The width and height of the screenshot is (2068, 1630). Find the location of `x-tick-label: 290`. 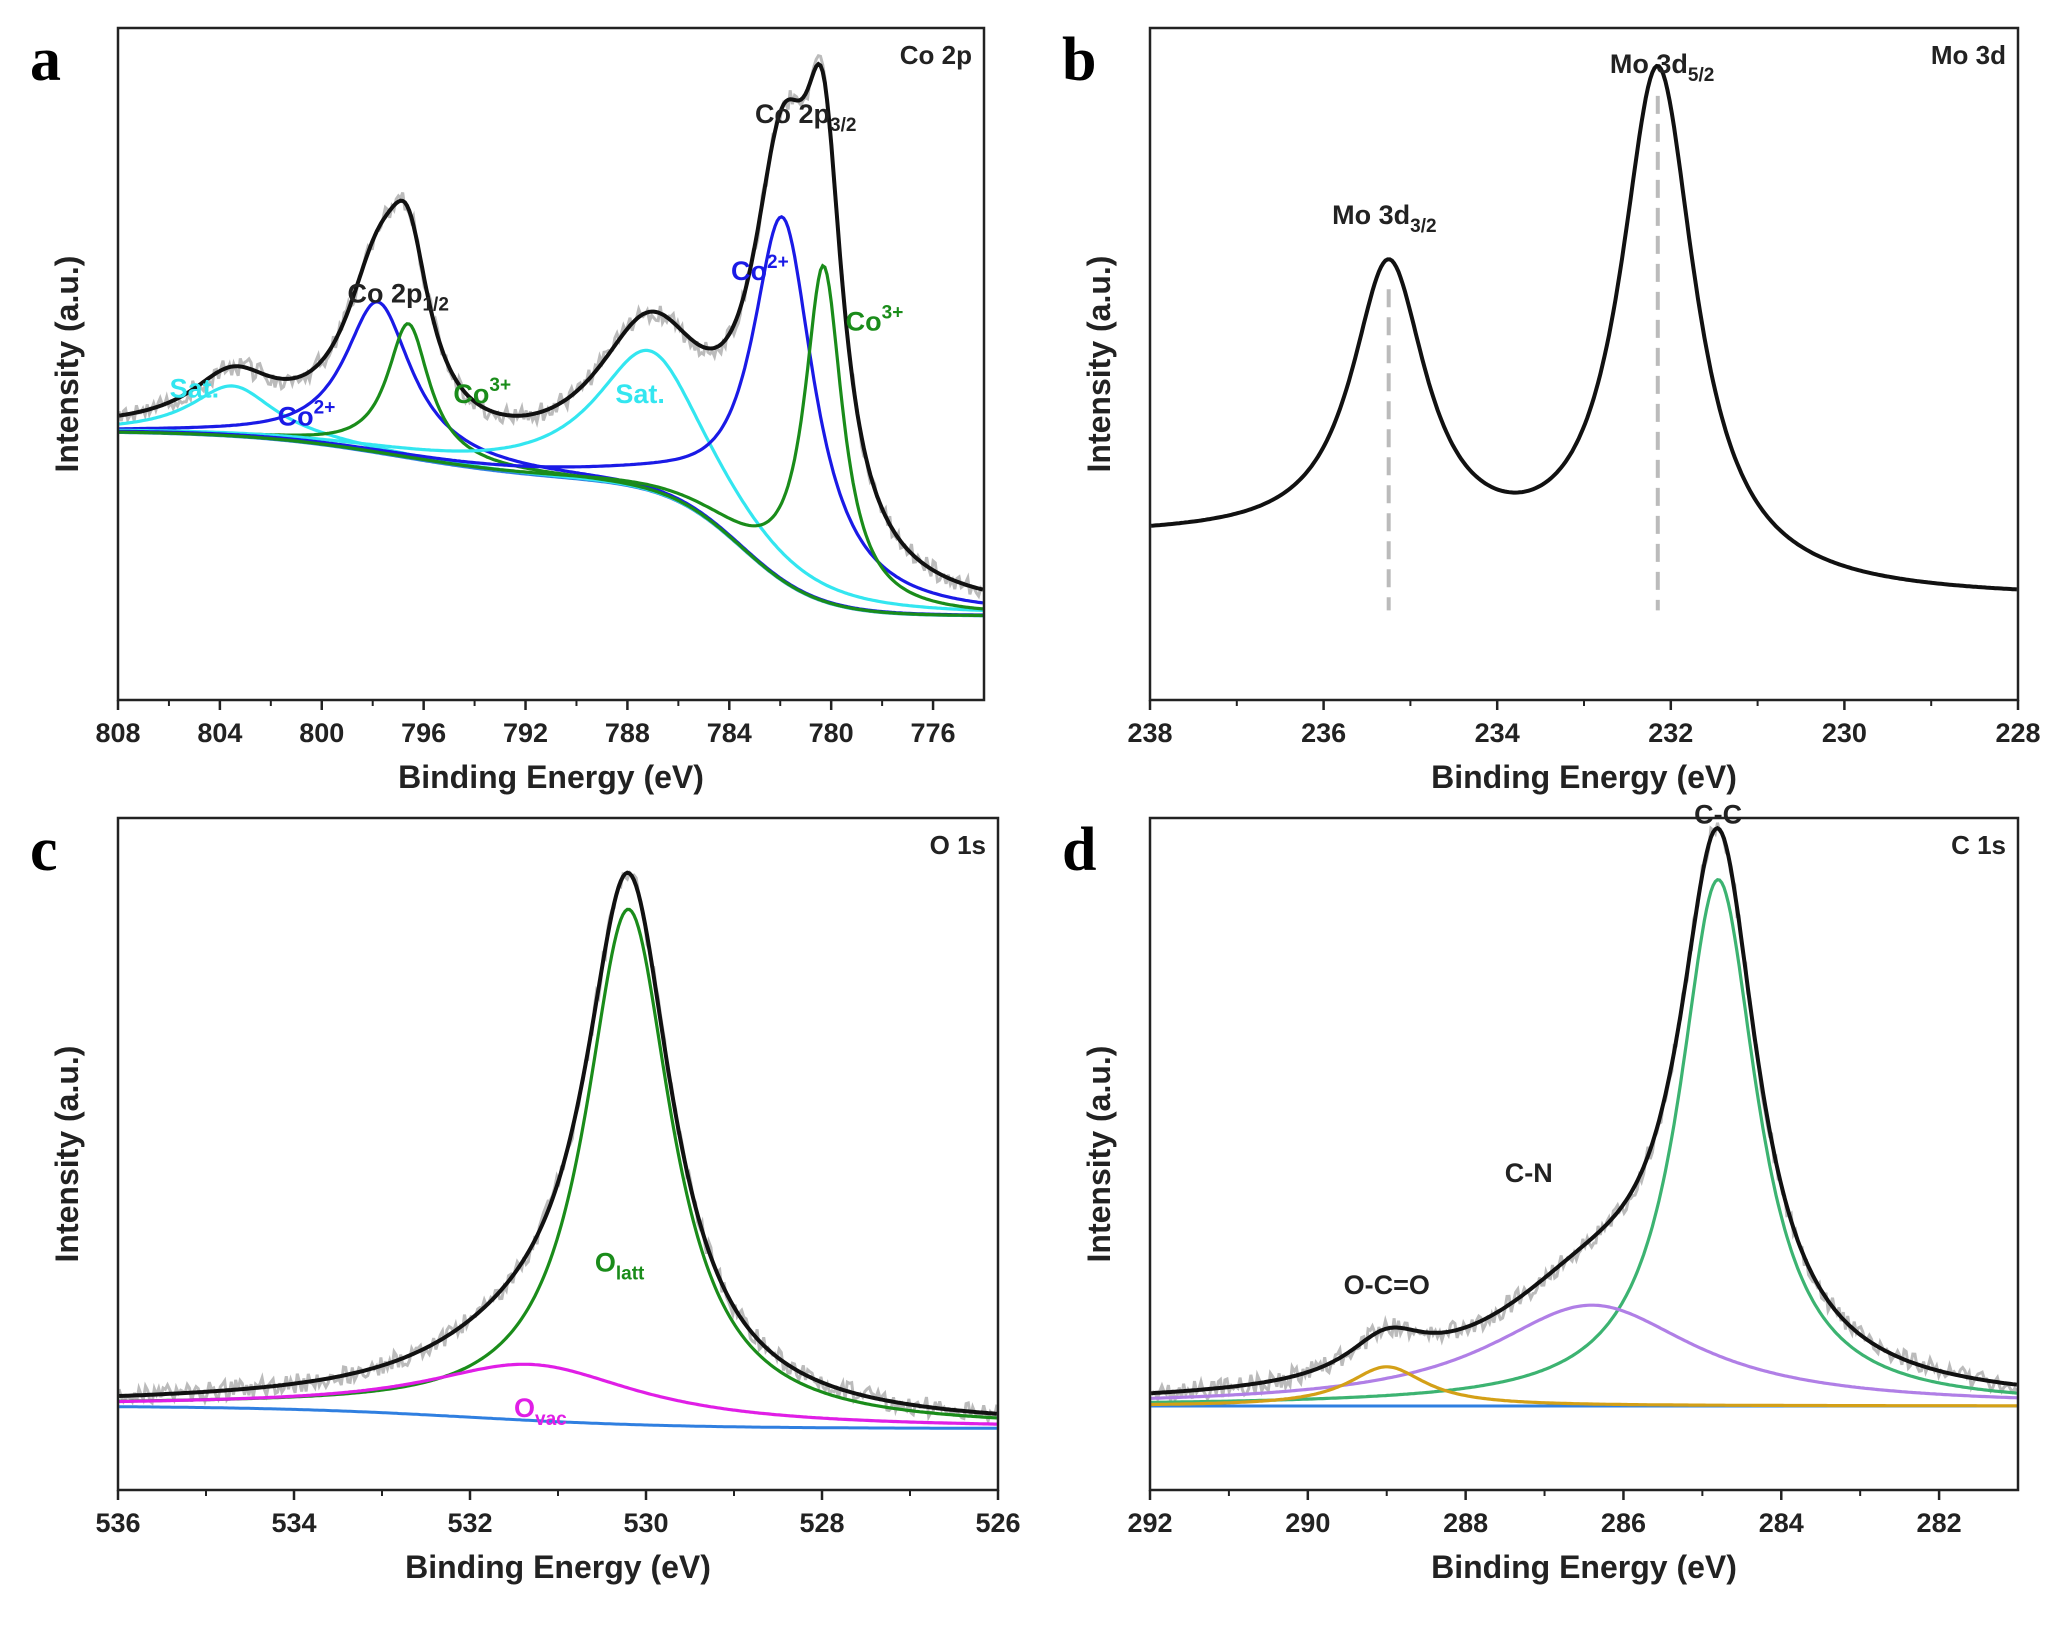

x-tick-label: 290 is located at coordinates (1307, 1523).